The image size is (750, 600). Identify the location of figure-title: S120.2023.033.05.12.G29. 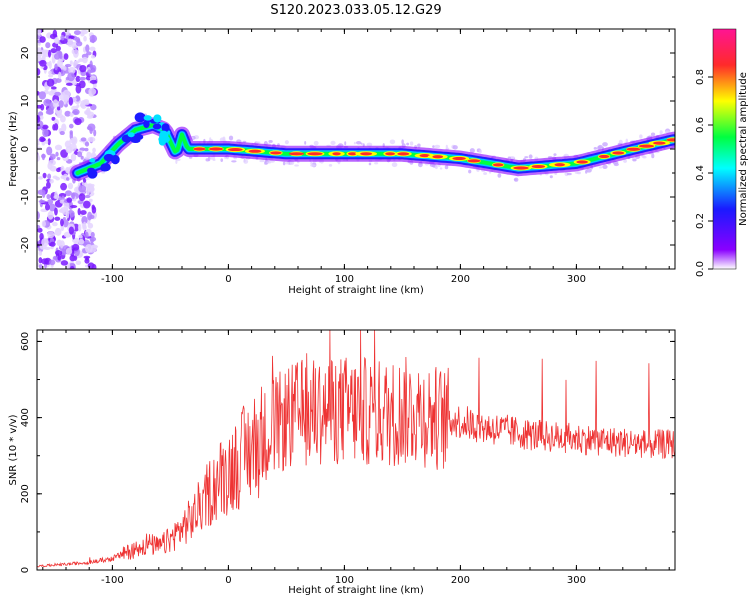
(355, 10).